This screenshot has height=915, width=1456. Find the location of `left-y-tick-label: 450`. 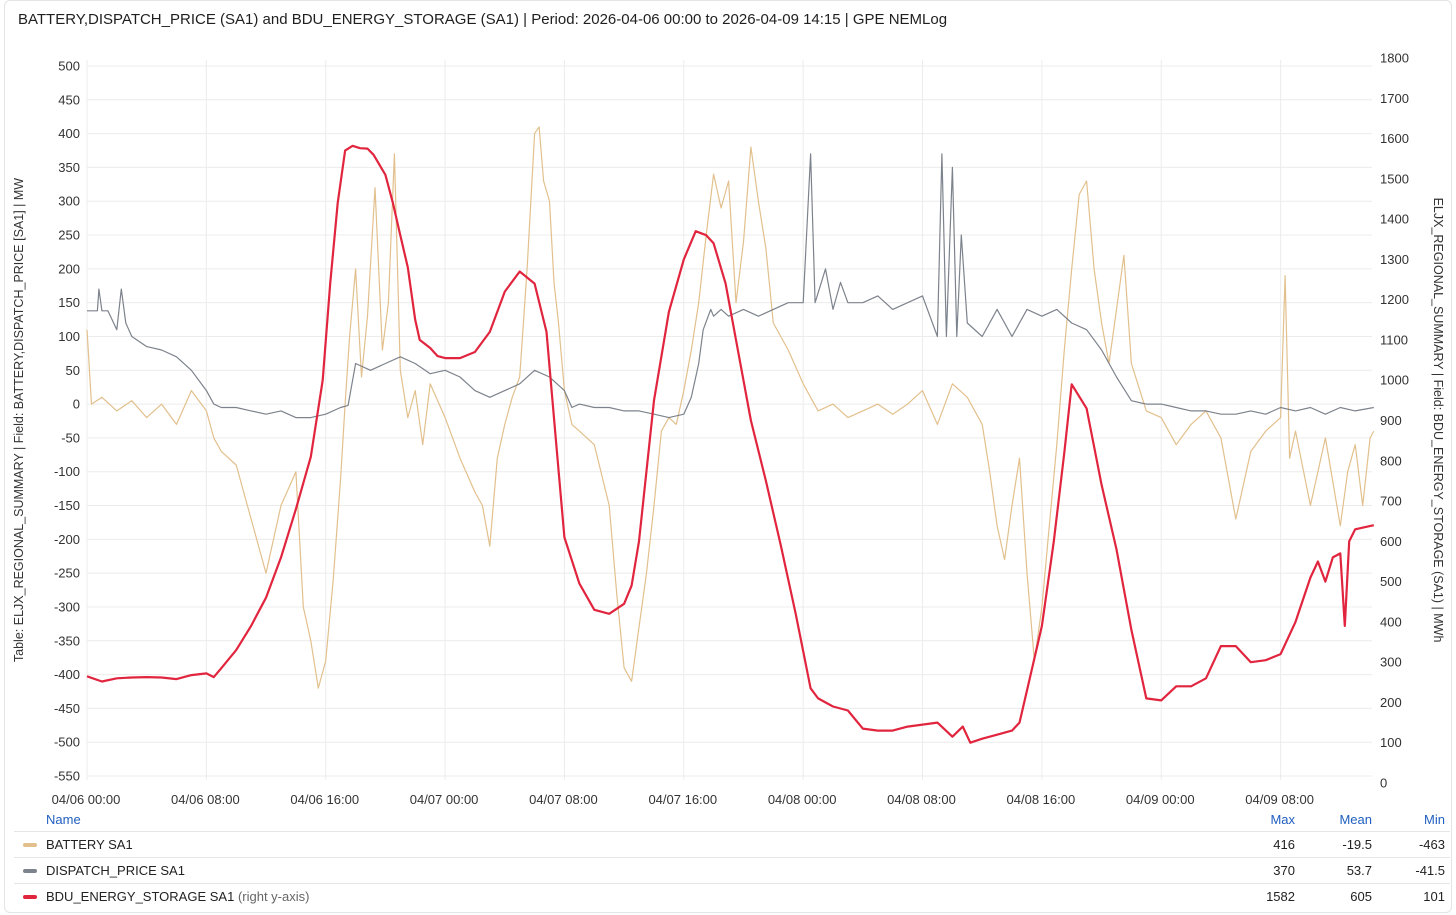

left-y-tick-label: 450 is located at coordinates (69, 99).